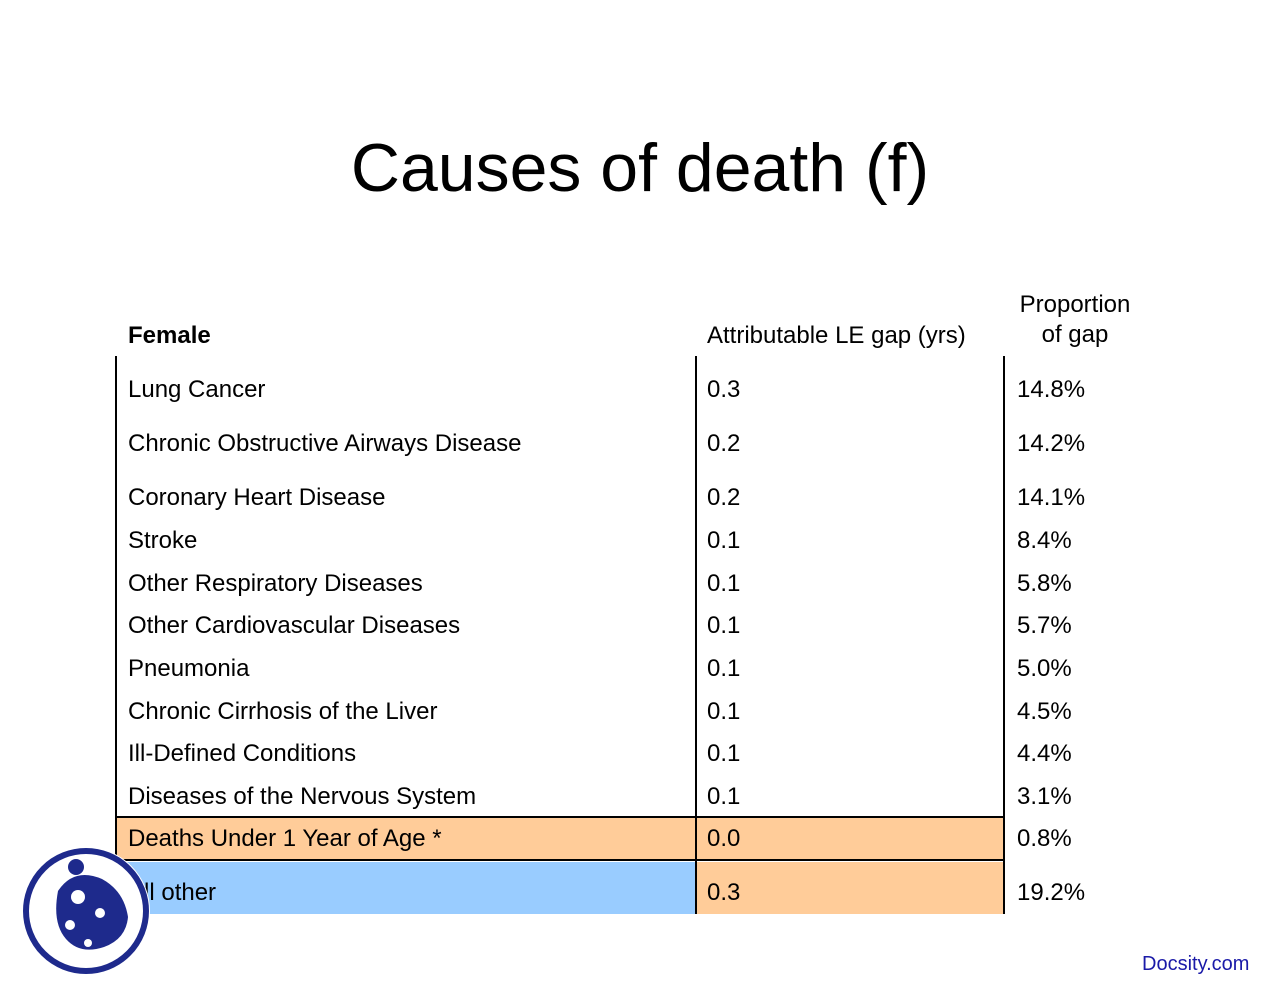  What do you see at coordinates (850, 888) in the screenshot?
I see `highlight-all-other-gap-cell` at bounding box center [850, 888].